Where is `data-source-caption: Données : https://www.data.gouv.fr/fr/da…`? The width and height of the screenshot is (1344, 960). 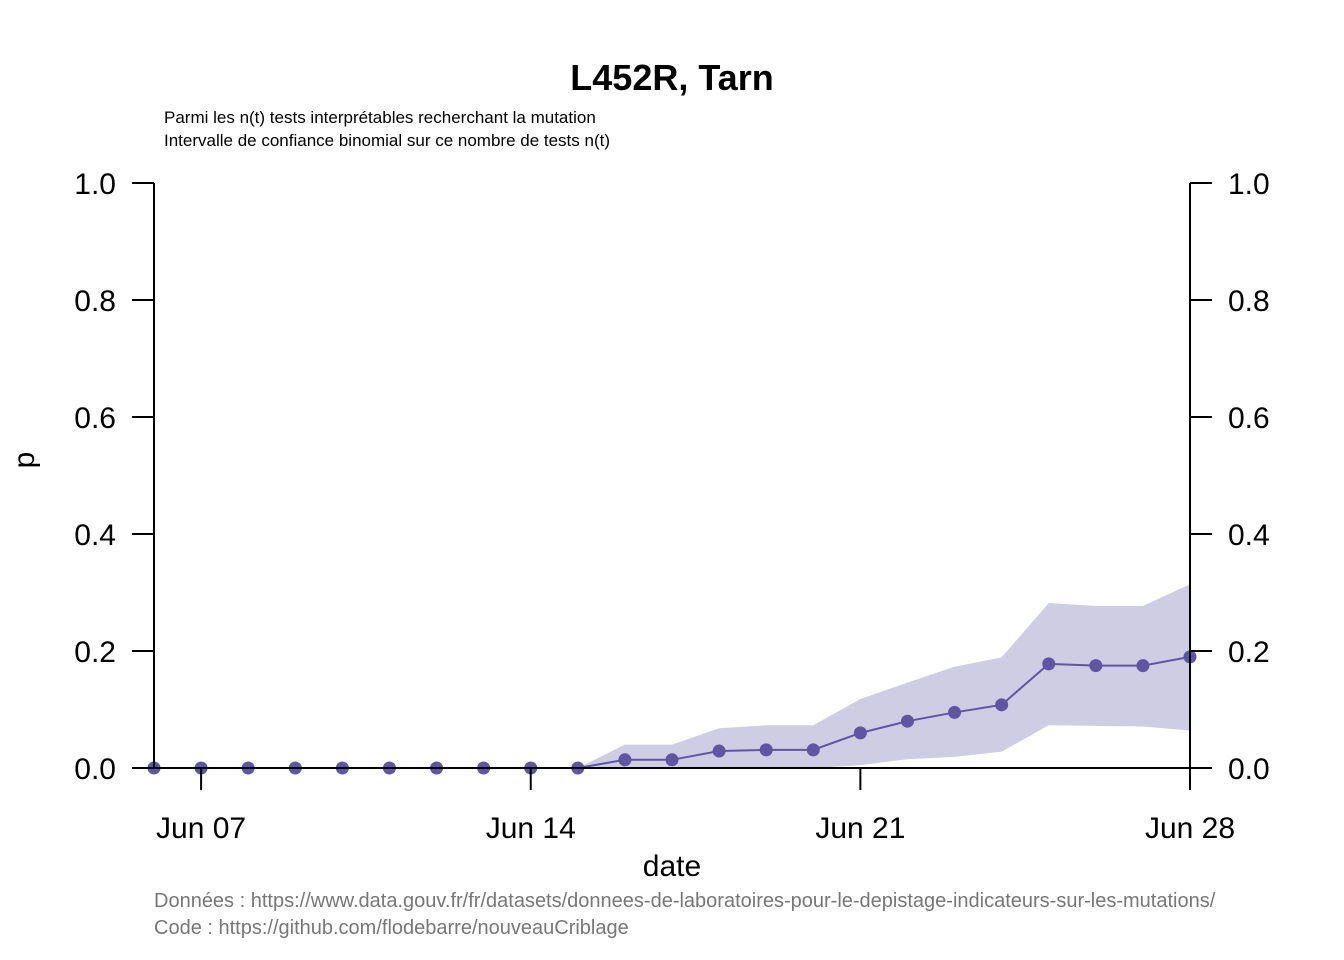 data-source-caption: Données : https://www.data.gouv.fr/fr/da… is located at coordinates (685, 901).